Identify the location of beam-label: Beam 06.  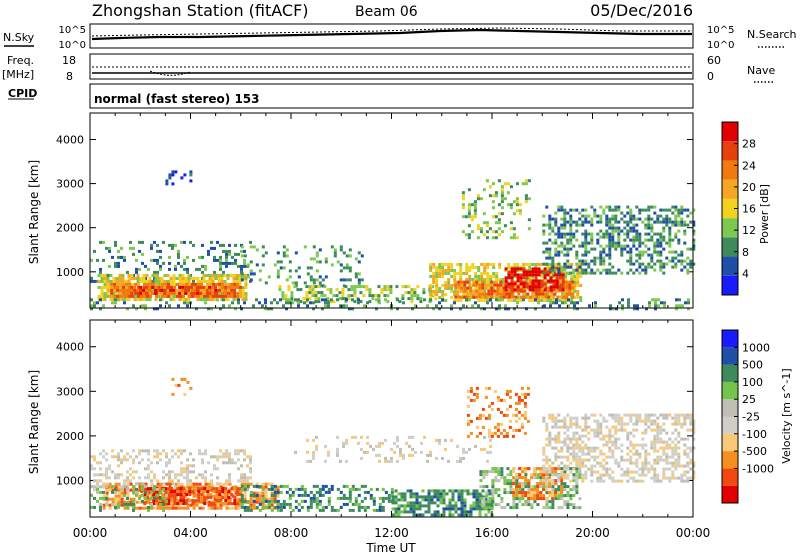
(386, 12).